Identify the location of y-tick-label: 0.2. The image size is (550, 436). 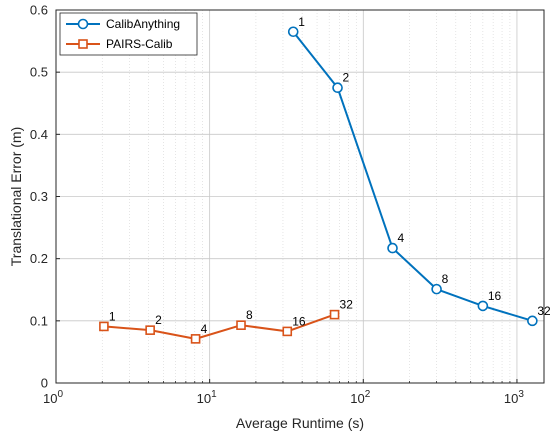
(39, 258).